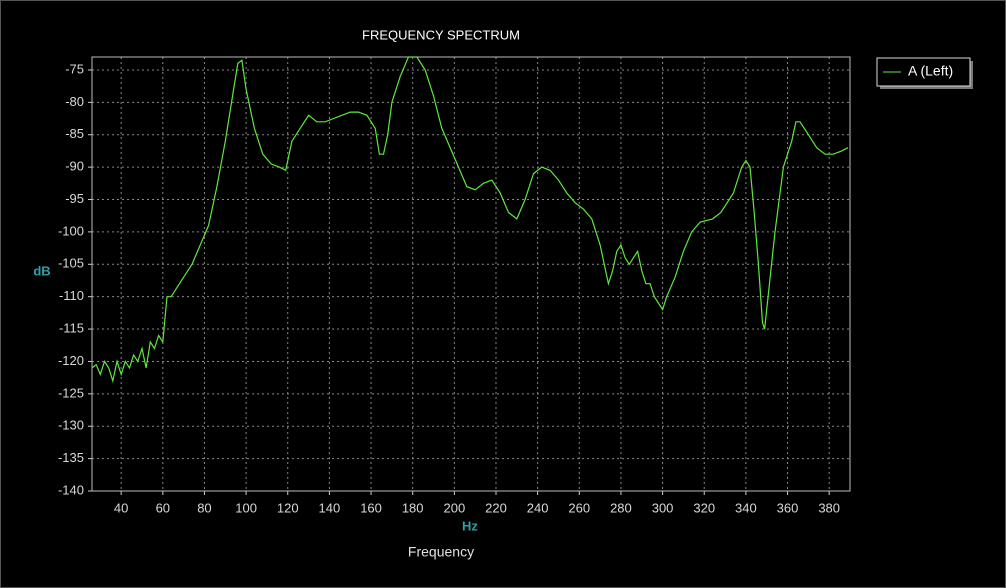 This screenshot has width=1006, height=588. Describe the element at coordinates (41, 270) in the screenshot. I see `y-axis-label: dB` at that location.